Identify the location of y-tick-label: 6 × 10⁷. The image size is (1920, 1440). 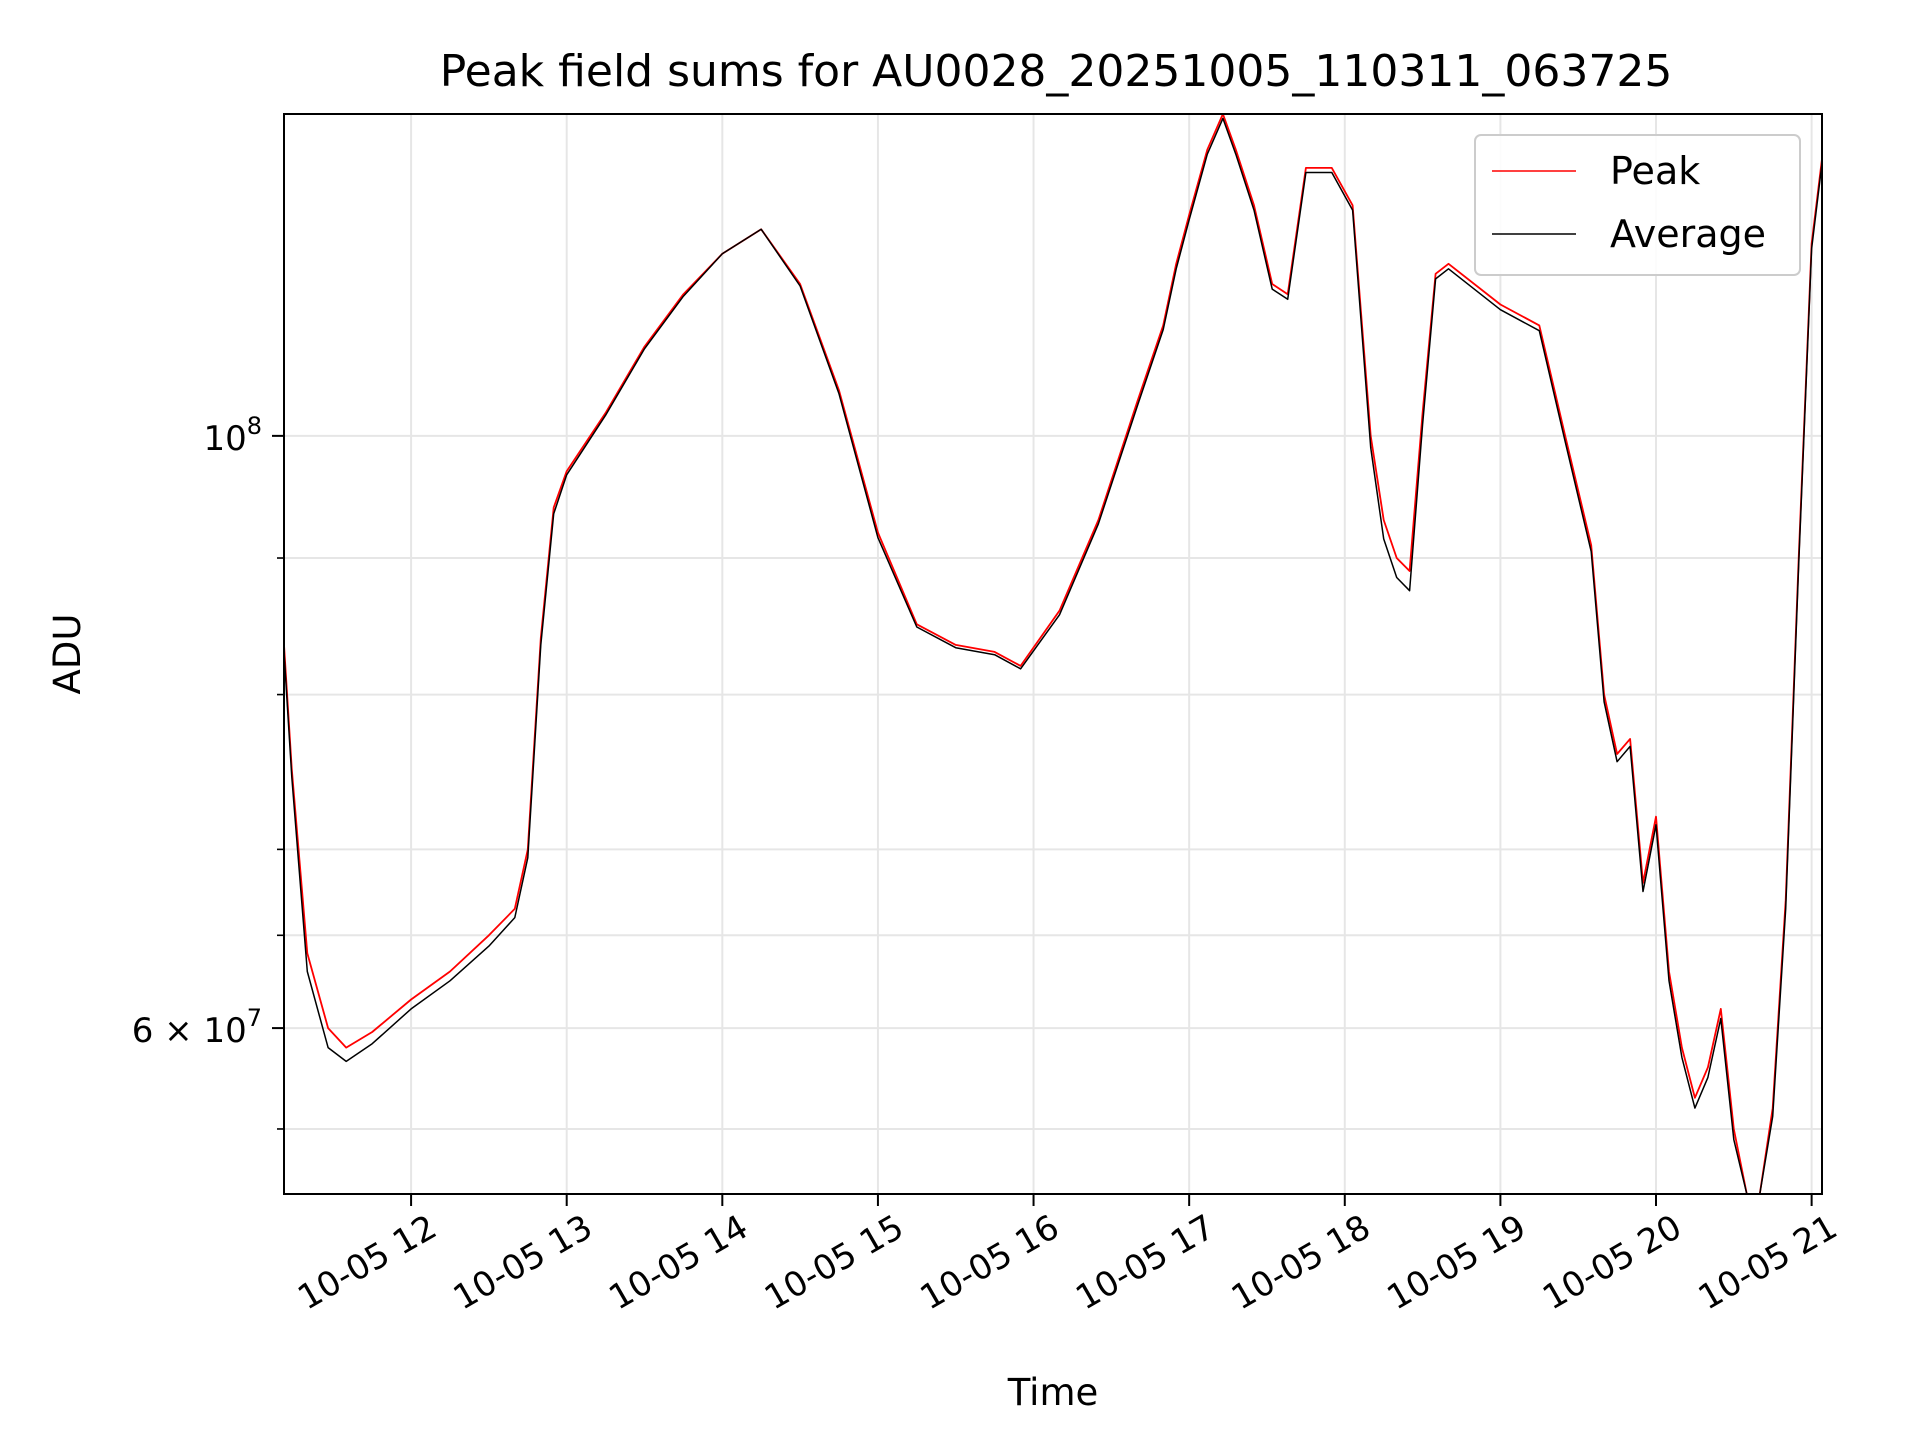
(197, 1027).